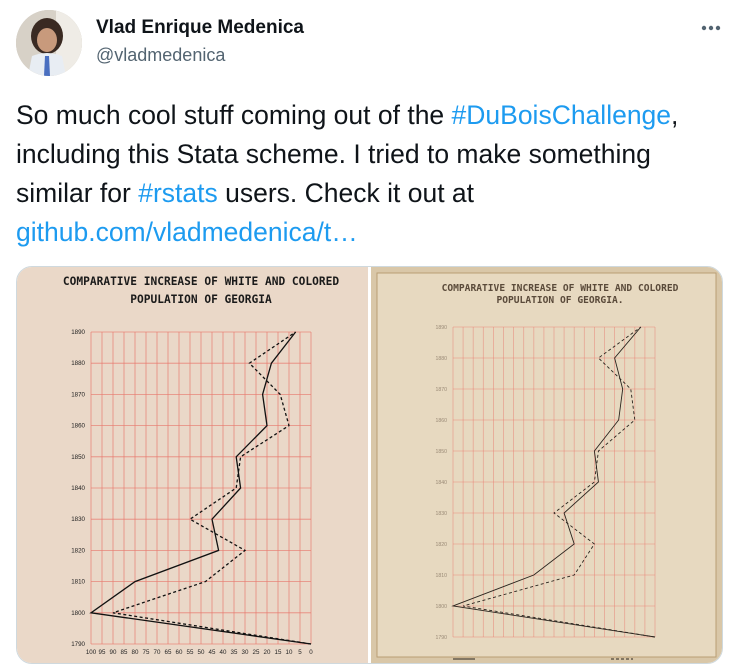 Image resolution: width=746 pixels, height=669 pixels. I want to click on x-tick-label: 10, so click(289, 652).